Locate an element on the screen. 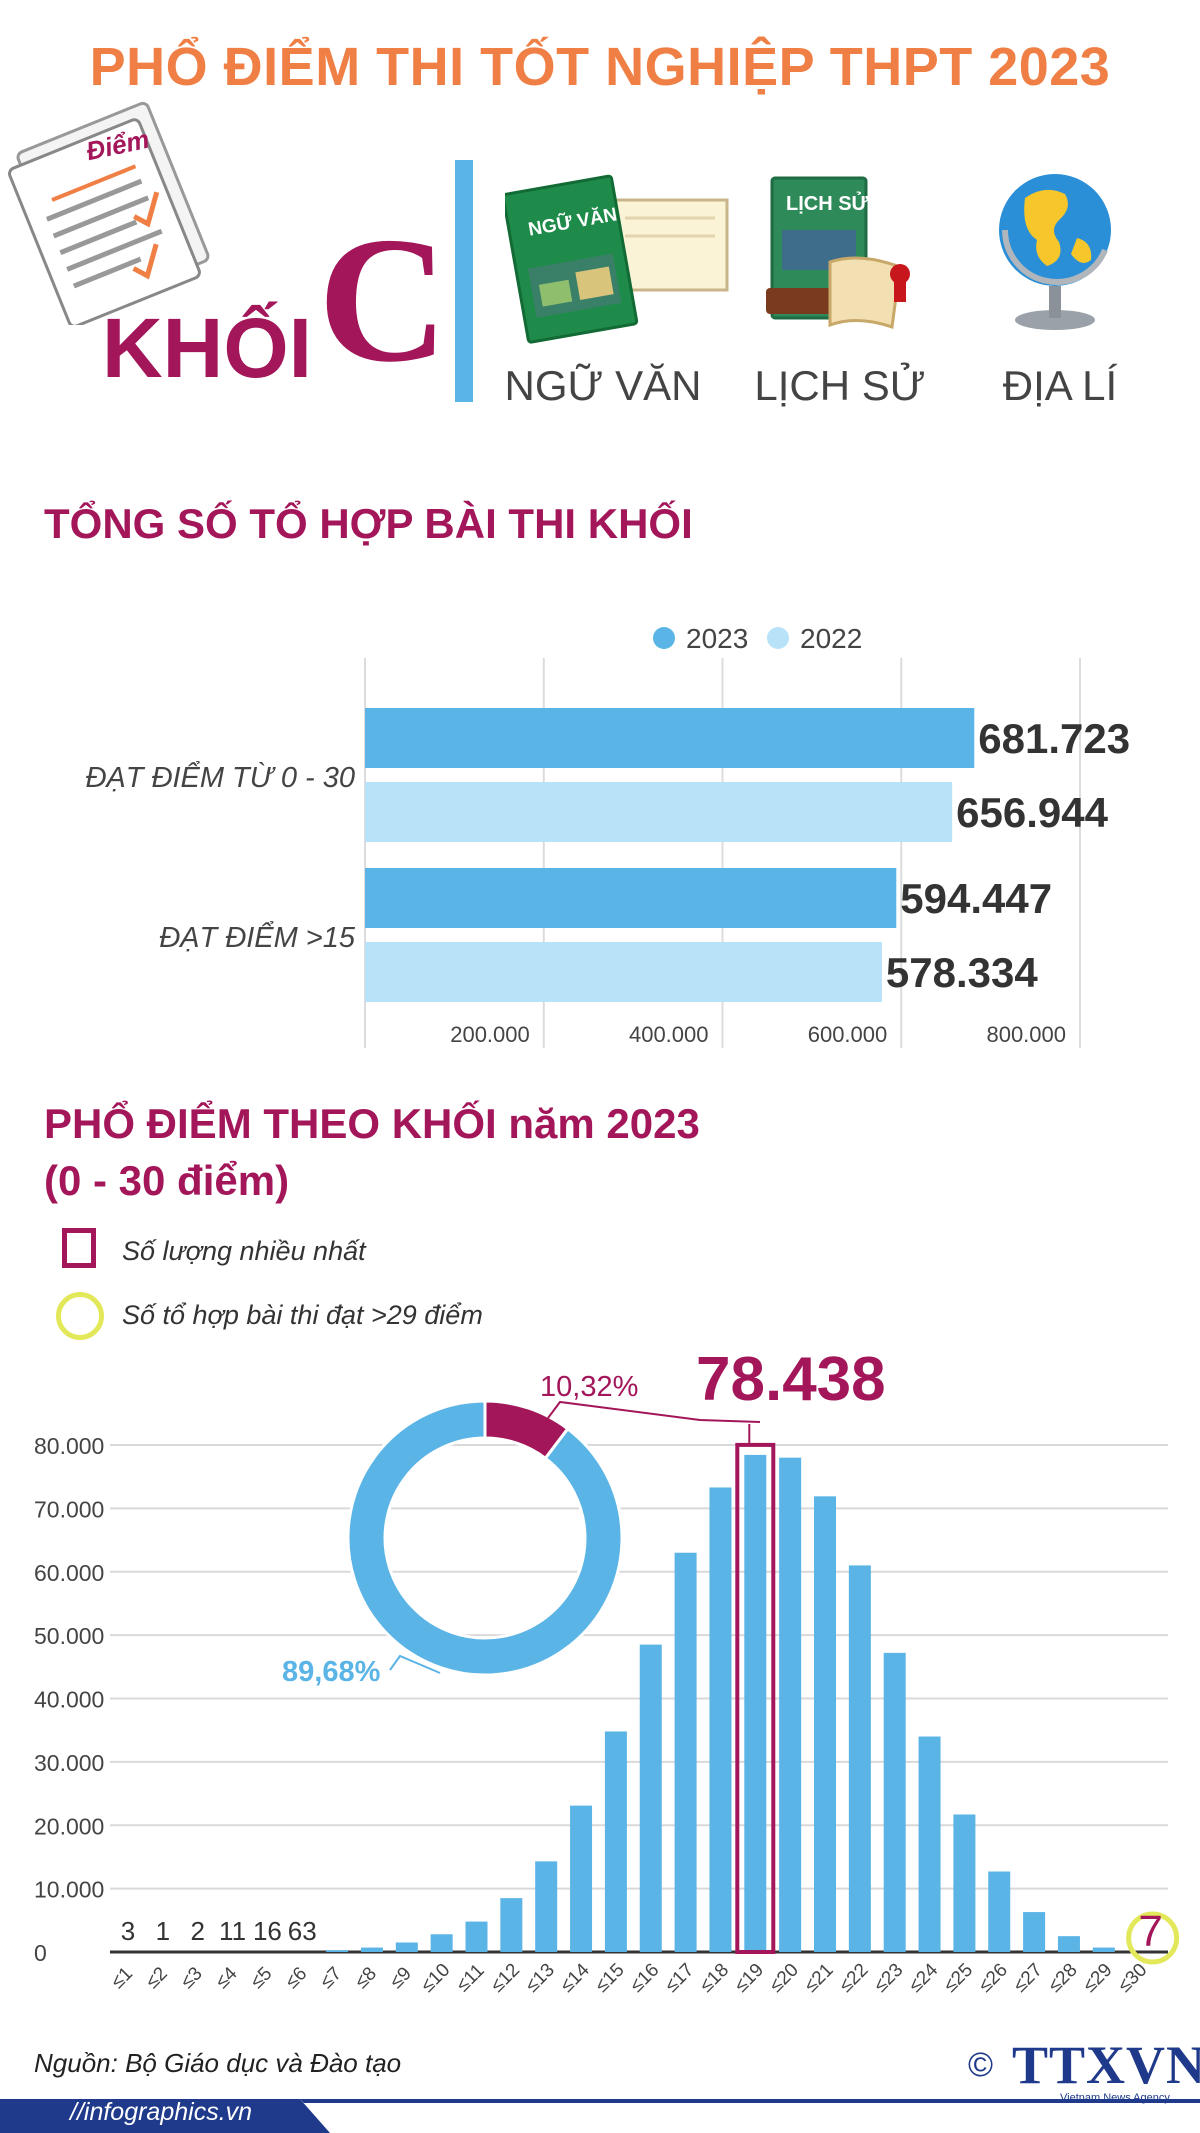 Image resolution: width=1200 pixels, height=2133 pixels. y-tick-label: 60.000 is located at coordinates (69, 1573).